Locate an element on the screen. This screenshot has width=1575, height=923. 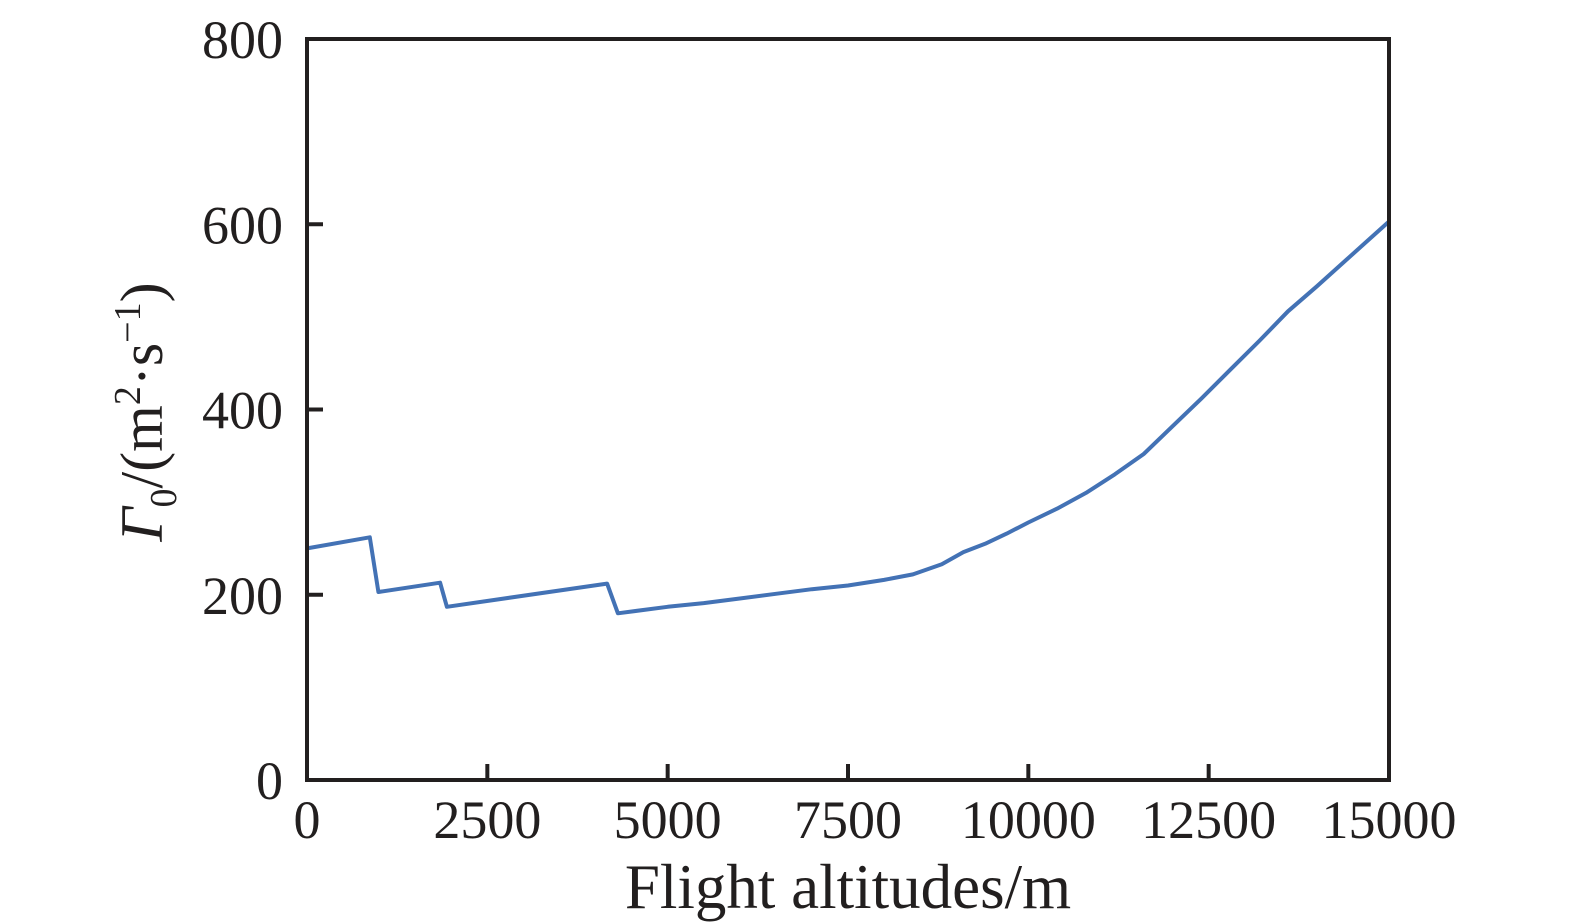
y-tick-label: 200 is located at coordinates (242, 596).